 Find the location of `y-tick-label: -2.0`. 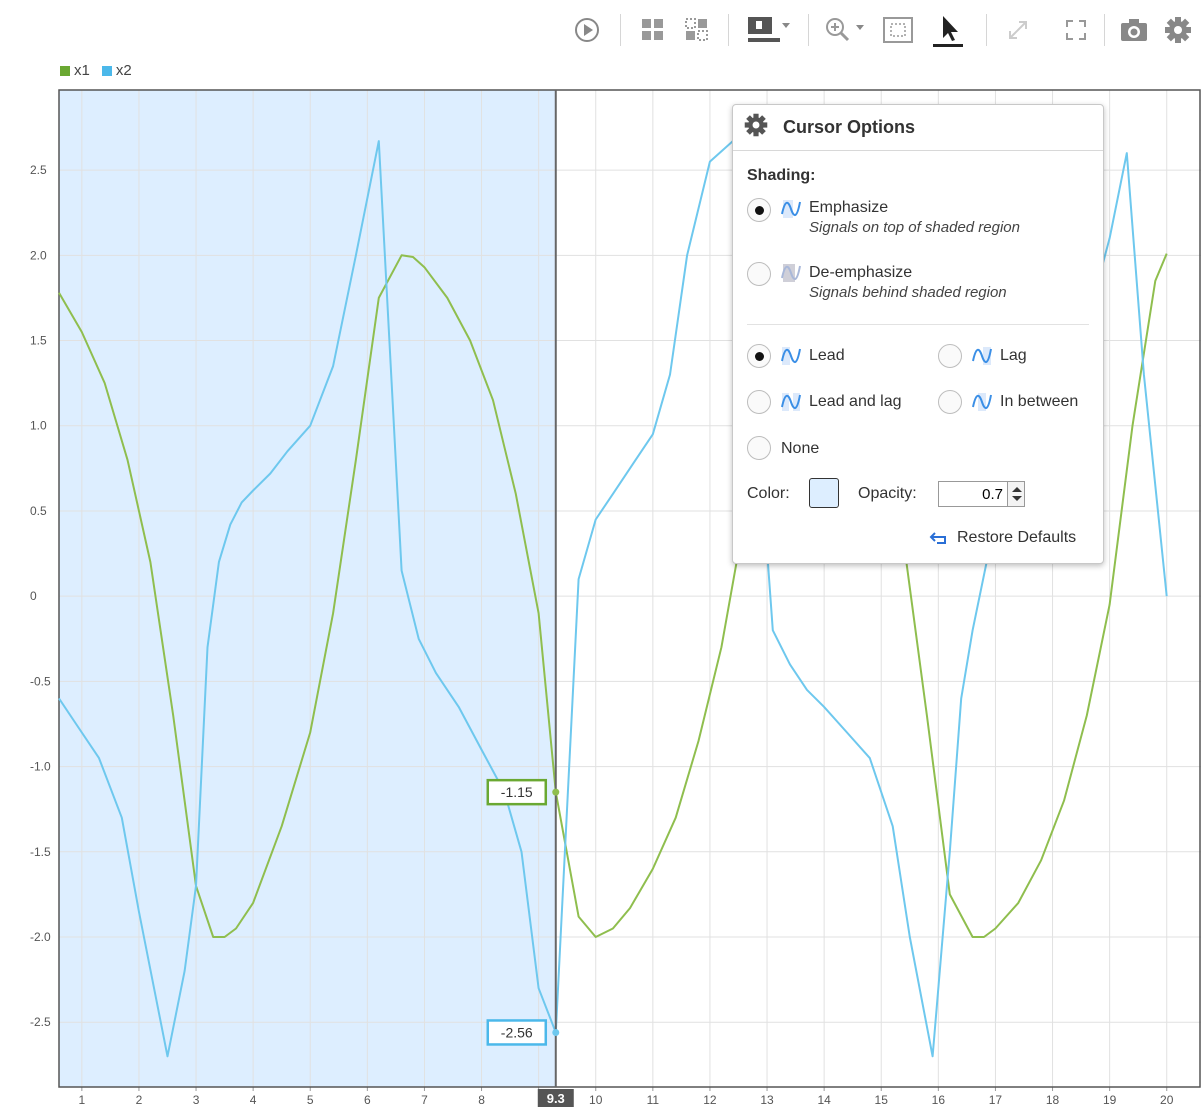

y-tick-label: -2.0 is located at coordinates (40, 937).